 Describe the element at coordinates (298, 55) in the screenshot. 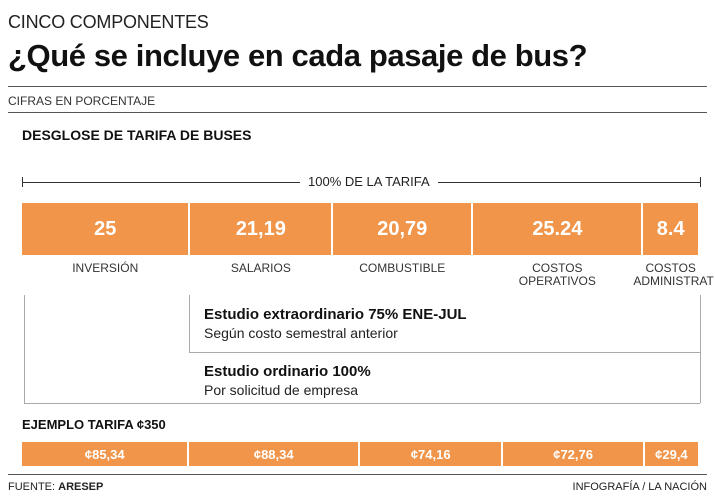

I see `page-title: ¿Qué se incluye en cada pasaje de bus?` at that location.